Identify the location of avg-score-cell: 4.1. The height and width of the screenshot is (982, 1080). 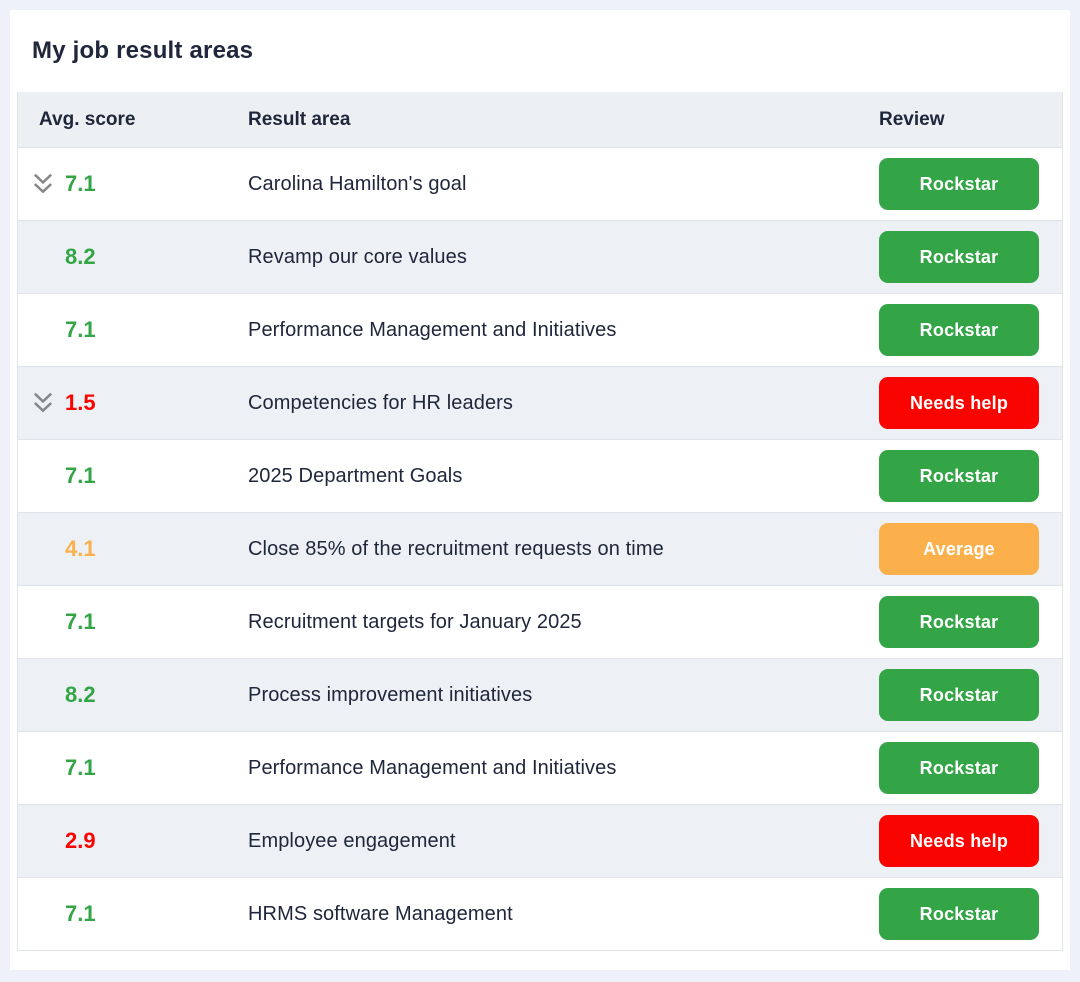
(133, 549).